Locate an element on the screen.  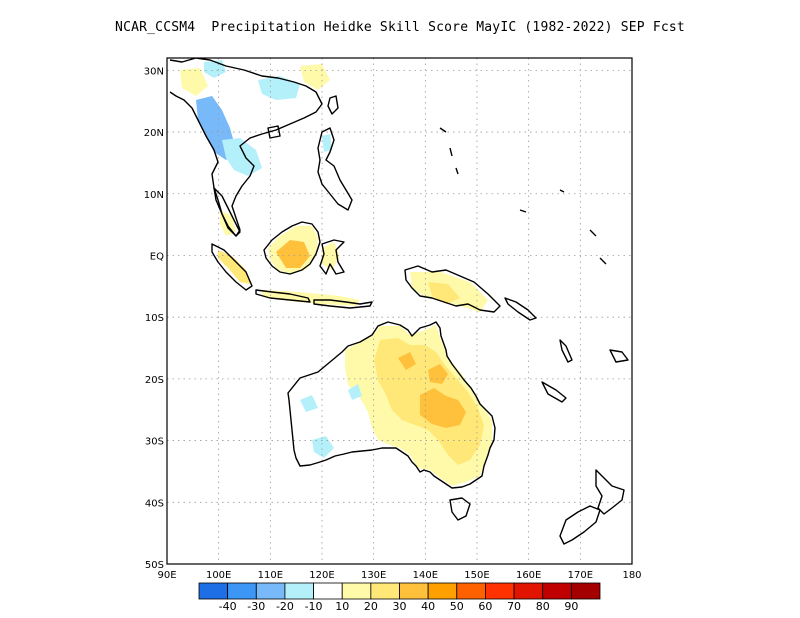
lat-tick-label: 30N is located at coordinates (154, 71).